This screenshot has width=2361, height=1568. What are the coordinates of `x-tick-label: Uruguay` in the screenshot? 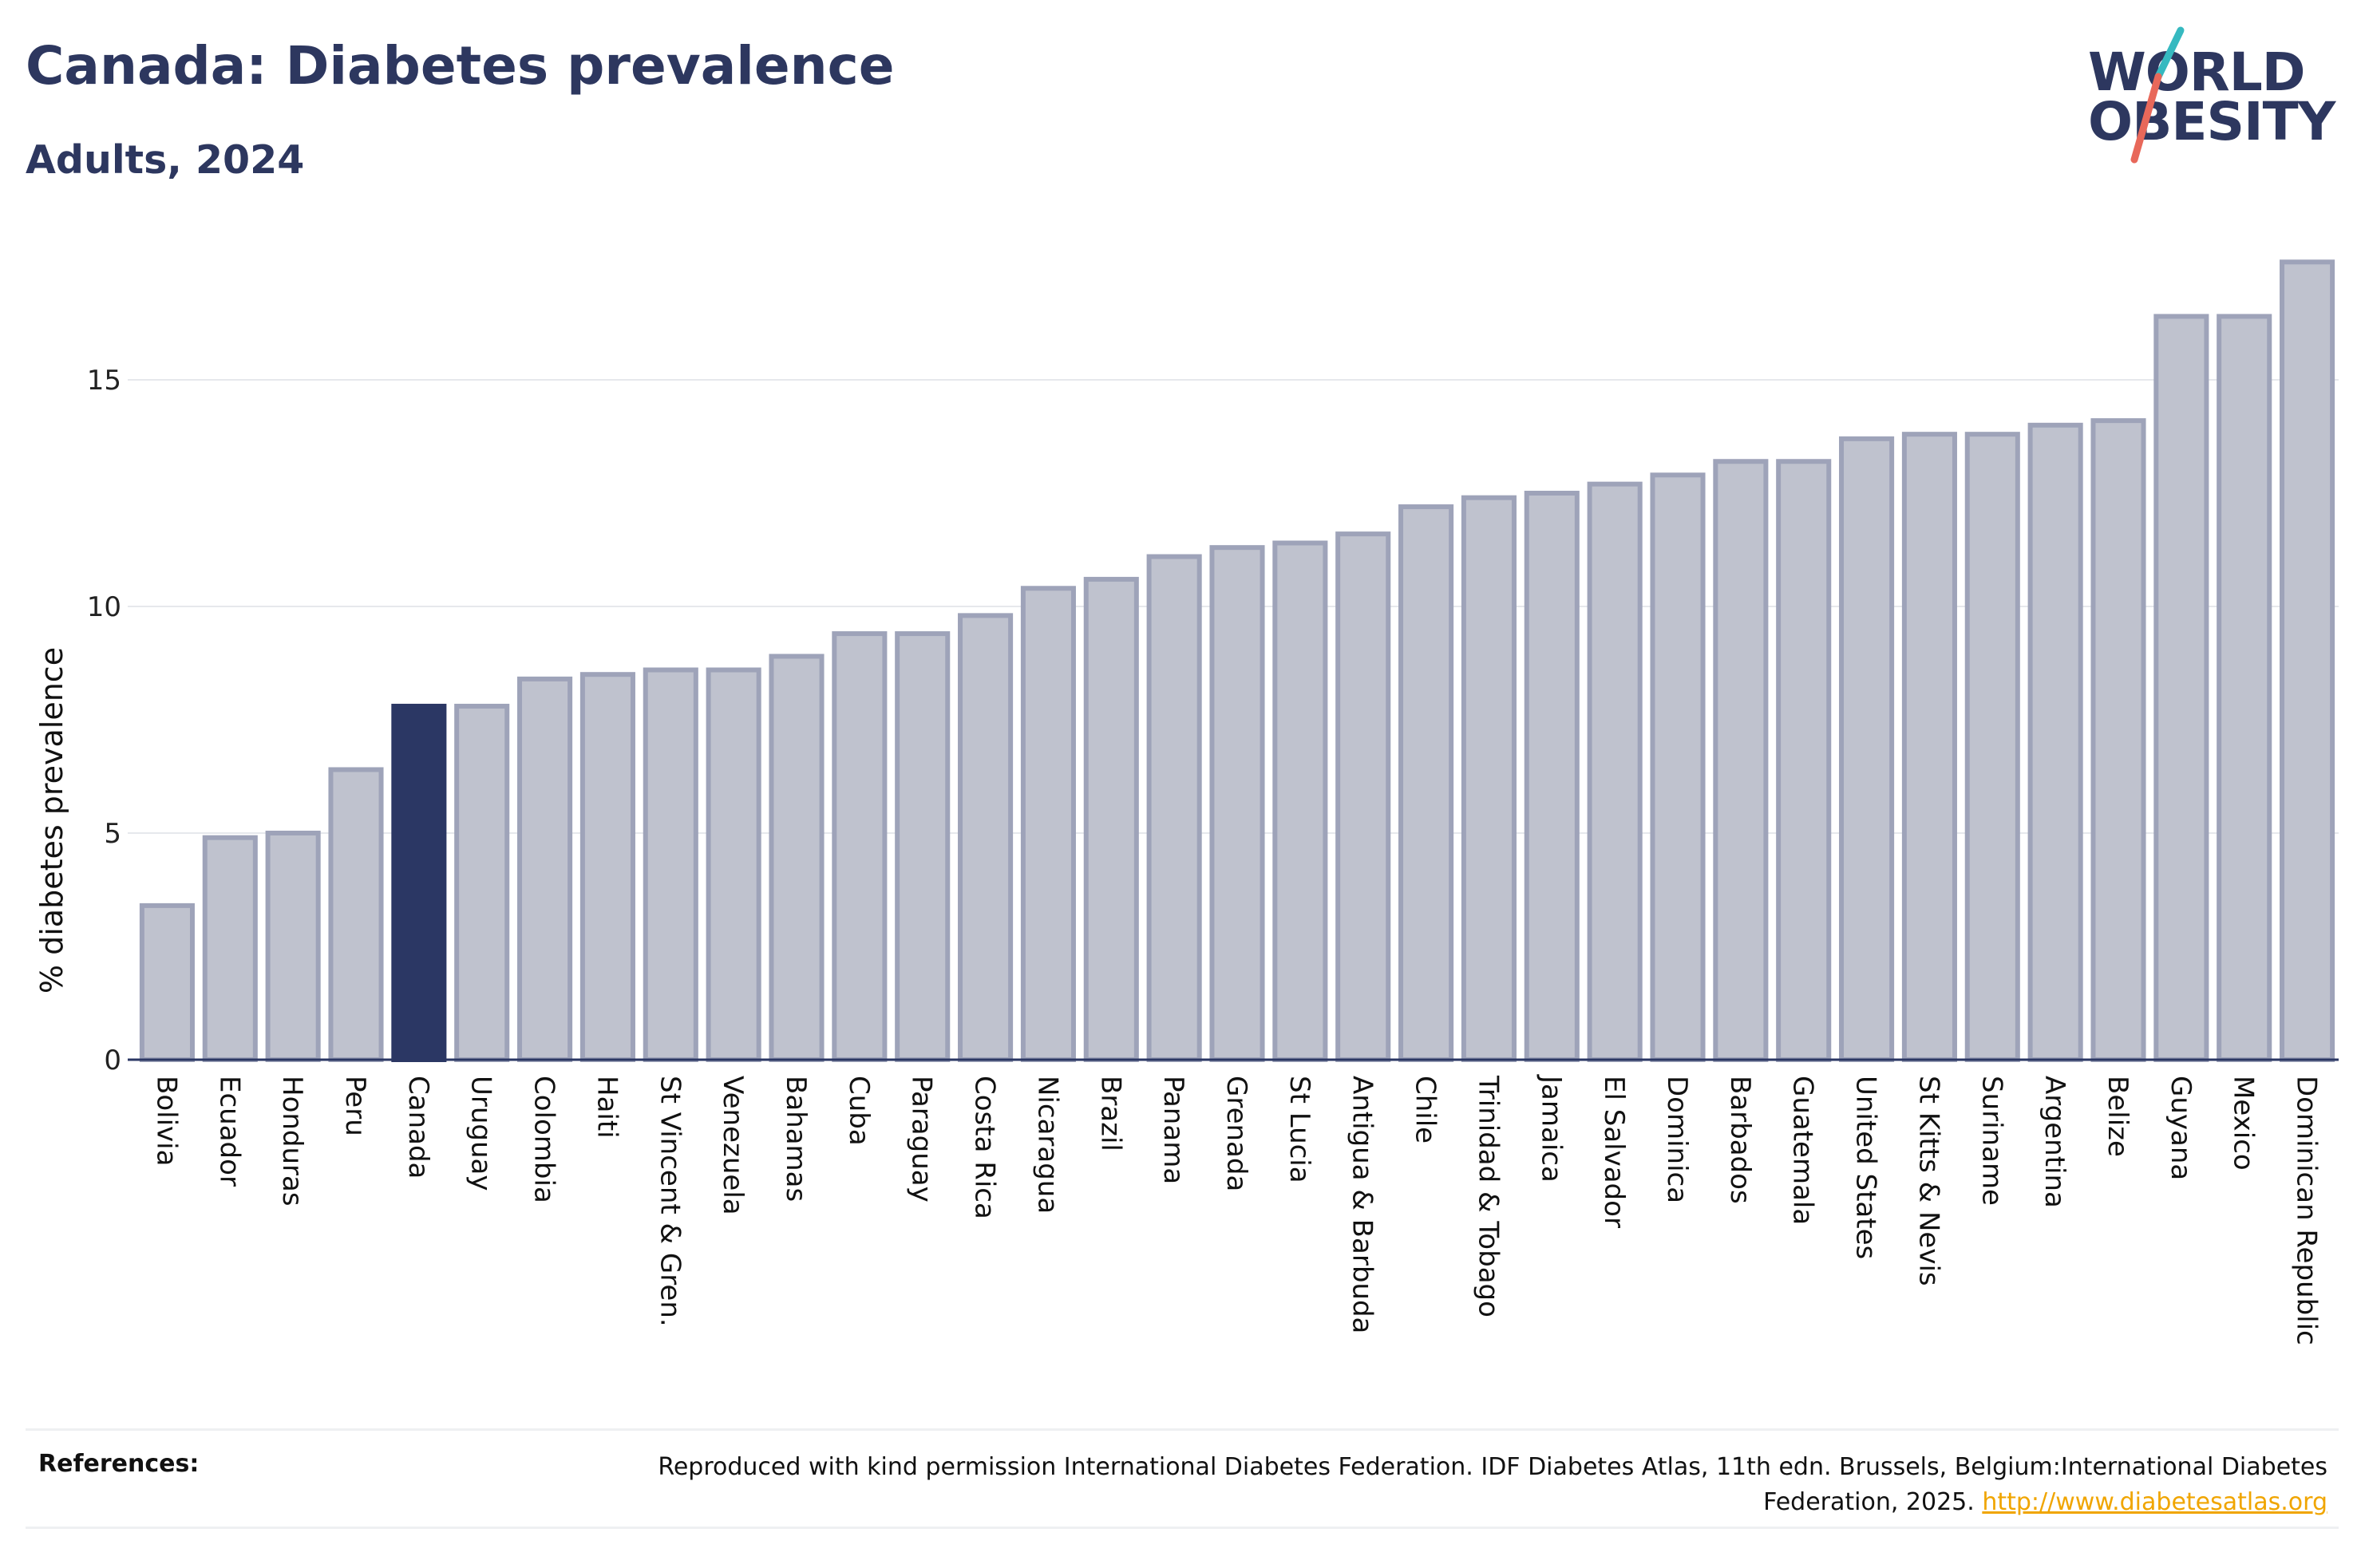 It's located at (481, 1133).